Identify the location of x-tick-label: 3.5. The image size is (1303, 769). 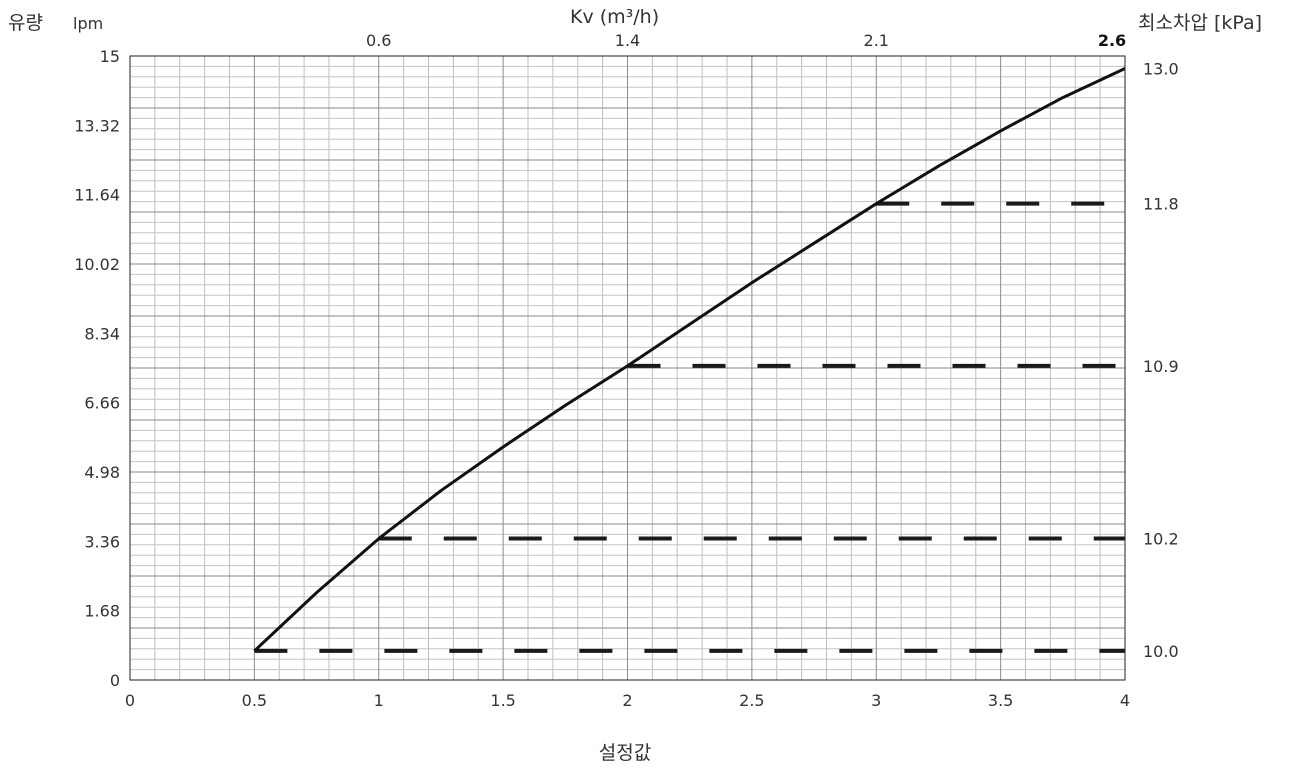
(1000, 700).